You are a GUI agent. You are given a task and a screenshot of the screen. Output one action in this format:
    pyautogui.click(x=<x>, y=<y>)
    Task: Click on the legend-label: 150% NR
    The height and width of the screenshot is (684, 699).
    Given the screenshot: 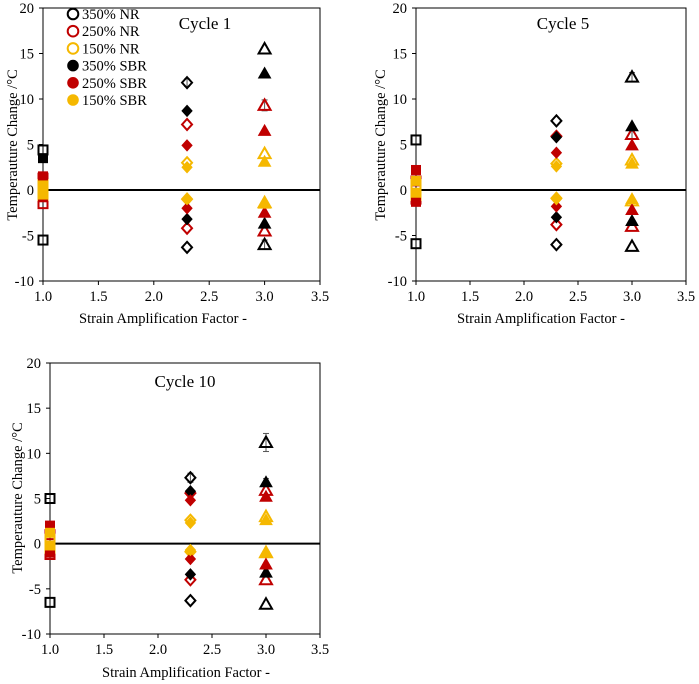 What is the action you would take?
    pyautogui.click(x=111, y=49)
    